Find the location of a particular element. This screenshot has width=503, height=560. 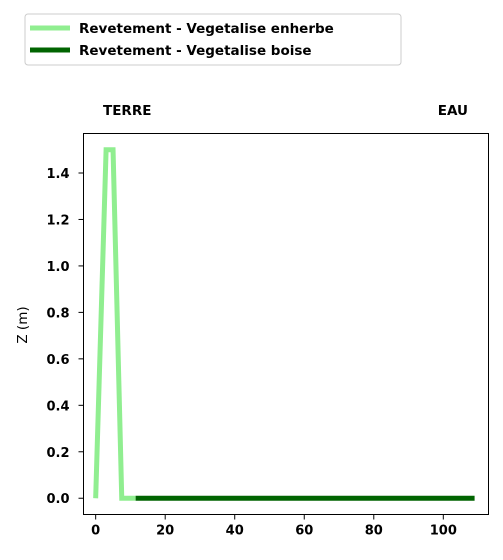

y-tick-label: 1.0 is located at coordinates (57, 267).